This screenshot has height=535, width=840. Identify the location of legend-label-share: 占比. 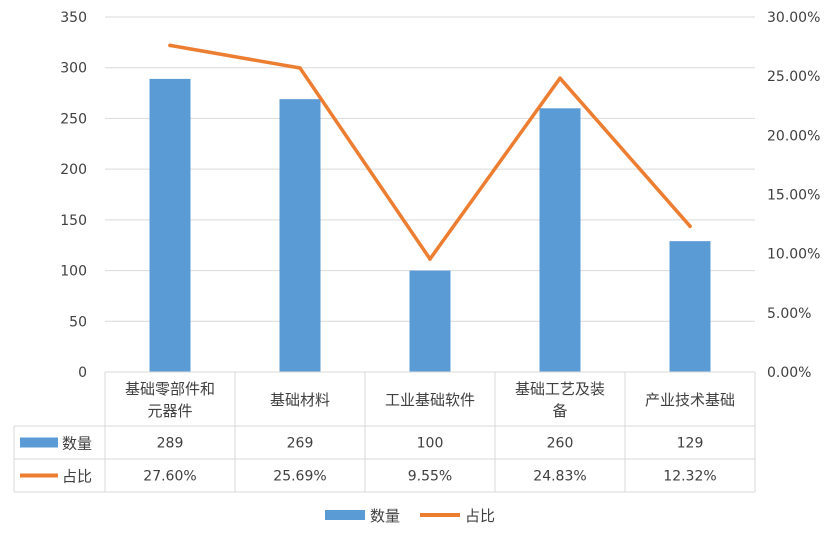
(480, 516).